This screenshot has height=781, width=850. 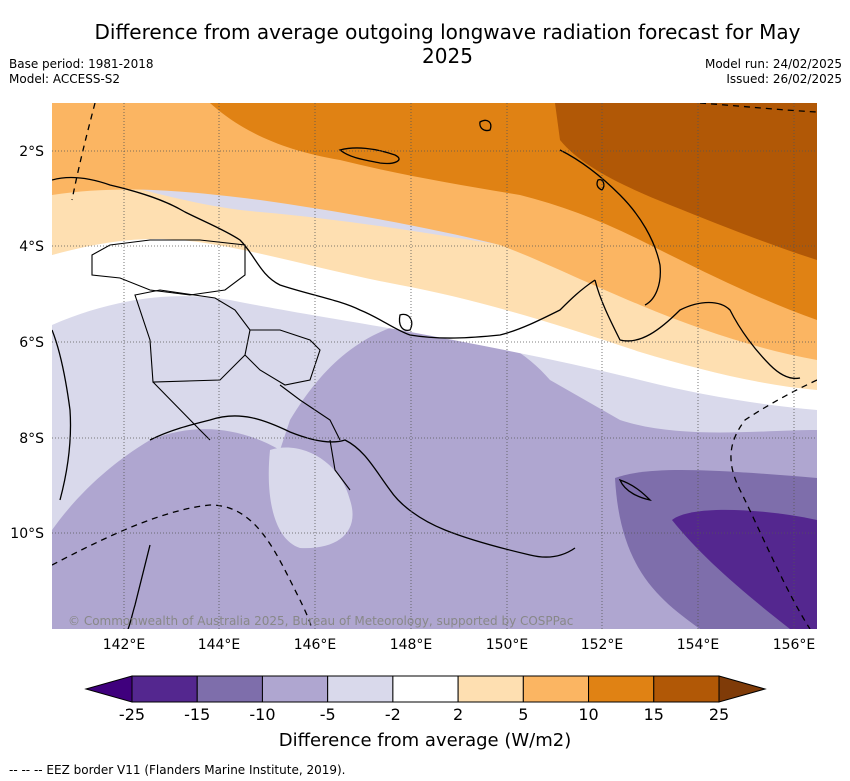 I want to click on base-period: Base period: 1981-2018, so click(x=81, y=64).